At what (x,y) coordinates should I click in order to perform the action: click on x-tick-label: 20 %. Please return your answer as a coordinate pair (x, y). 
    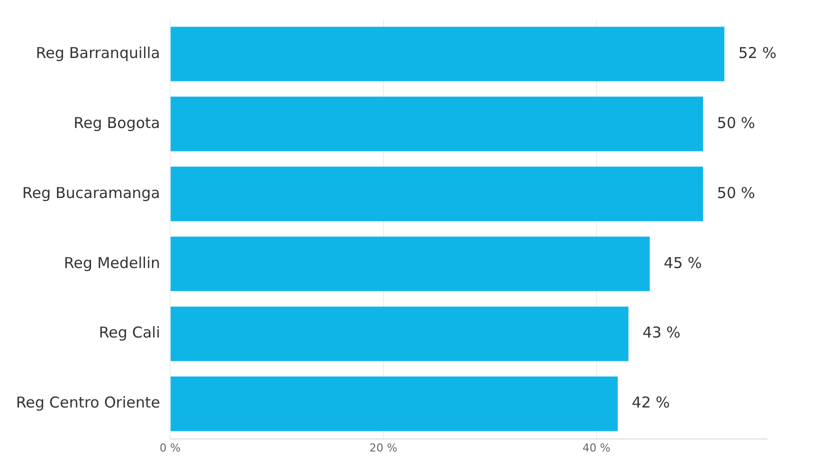
    Looking at the image, I should click on (383, 447).